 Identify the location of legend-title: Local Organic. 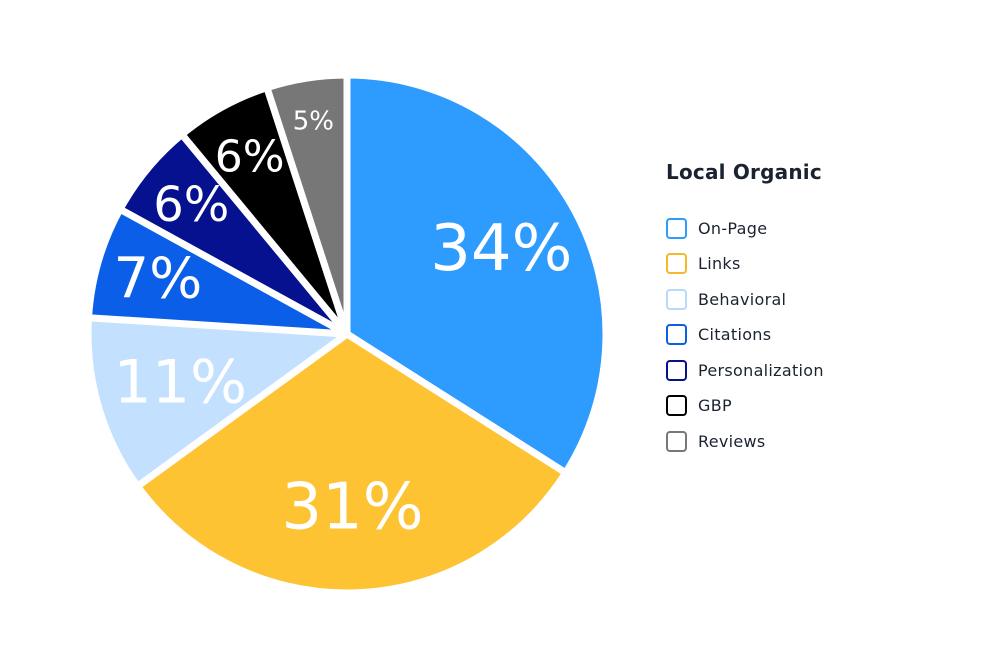
(744, 172).